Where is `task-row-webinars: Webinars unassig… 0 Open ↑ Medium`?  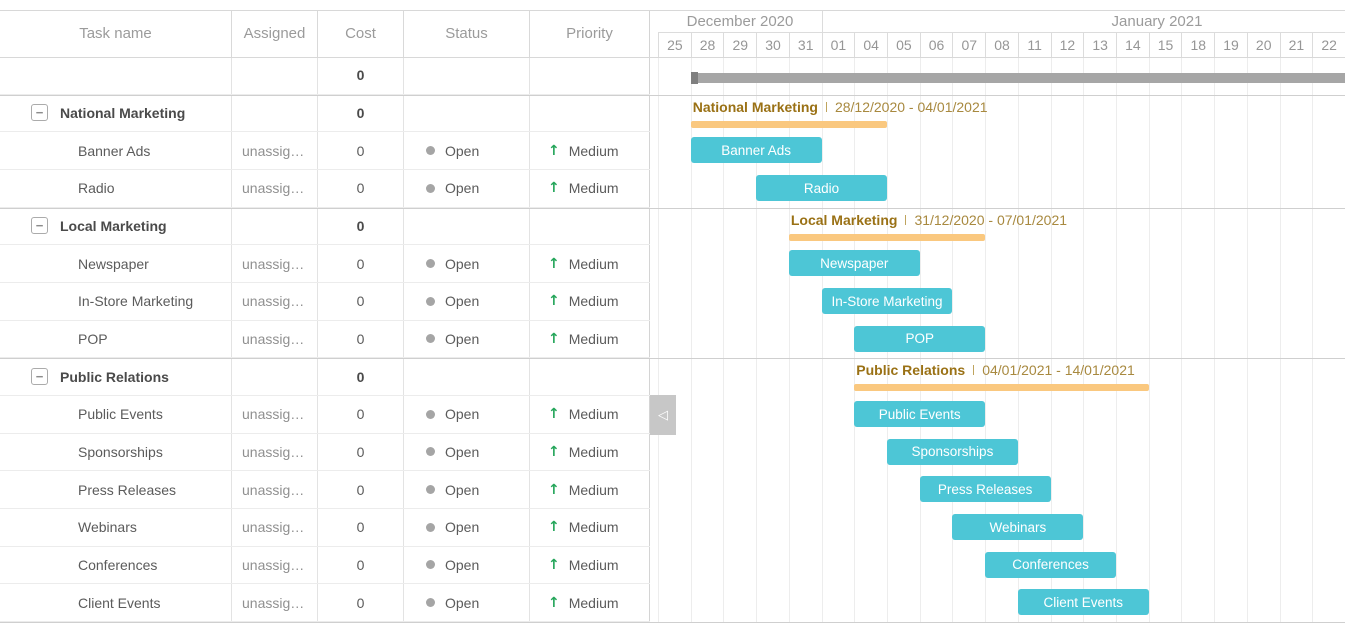 task-row-webinars: Webinars unassig… 0 Open ↑ Medium is located at coordinates (325, 528).